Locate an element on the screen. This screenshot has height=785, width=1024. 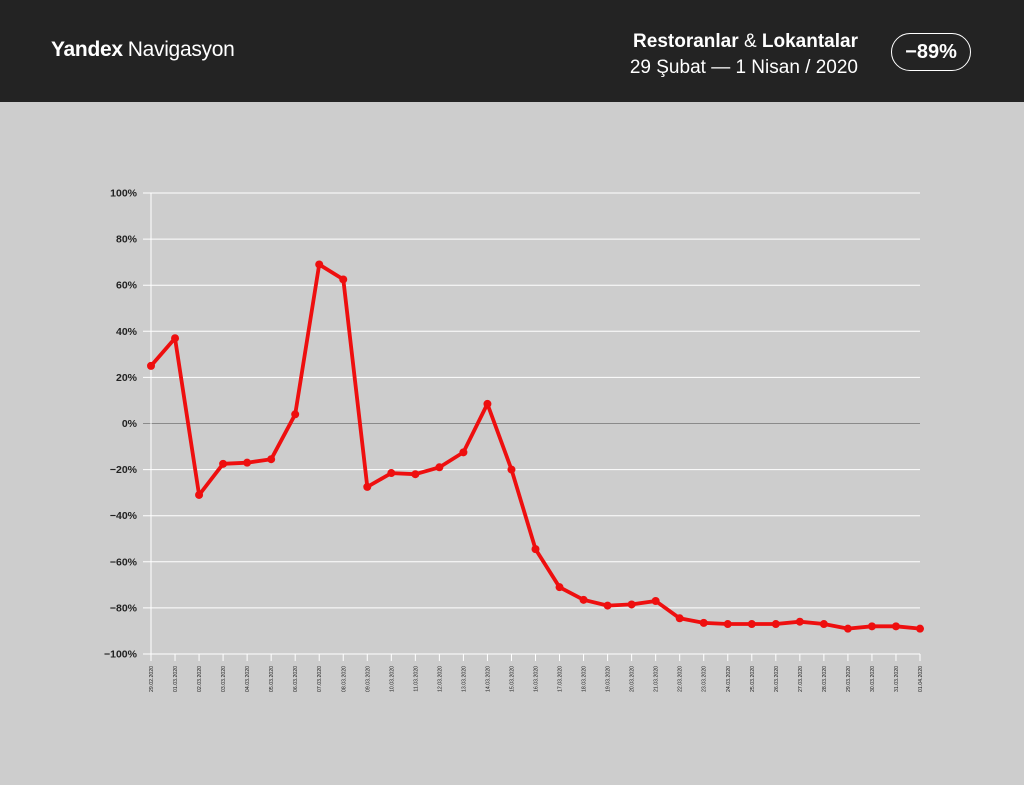
y-tick-label: −60% is located at coordinates (124, 562).